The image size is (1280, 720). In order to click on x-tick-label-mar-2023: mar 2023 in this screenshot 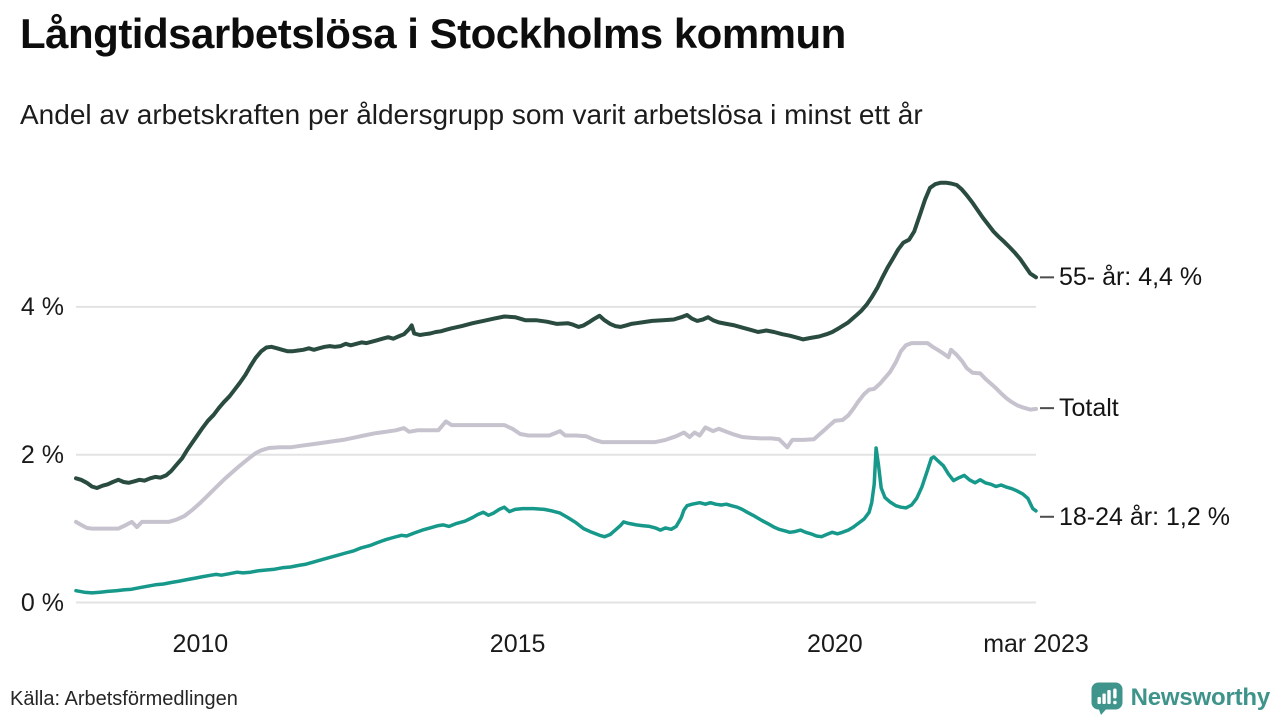, I will do `click(1036, 644)`.